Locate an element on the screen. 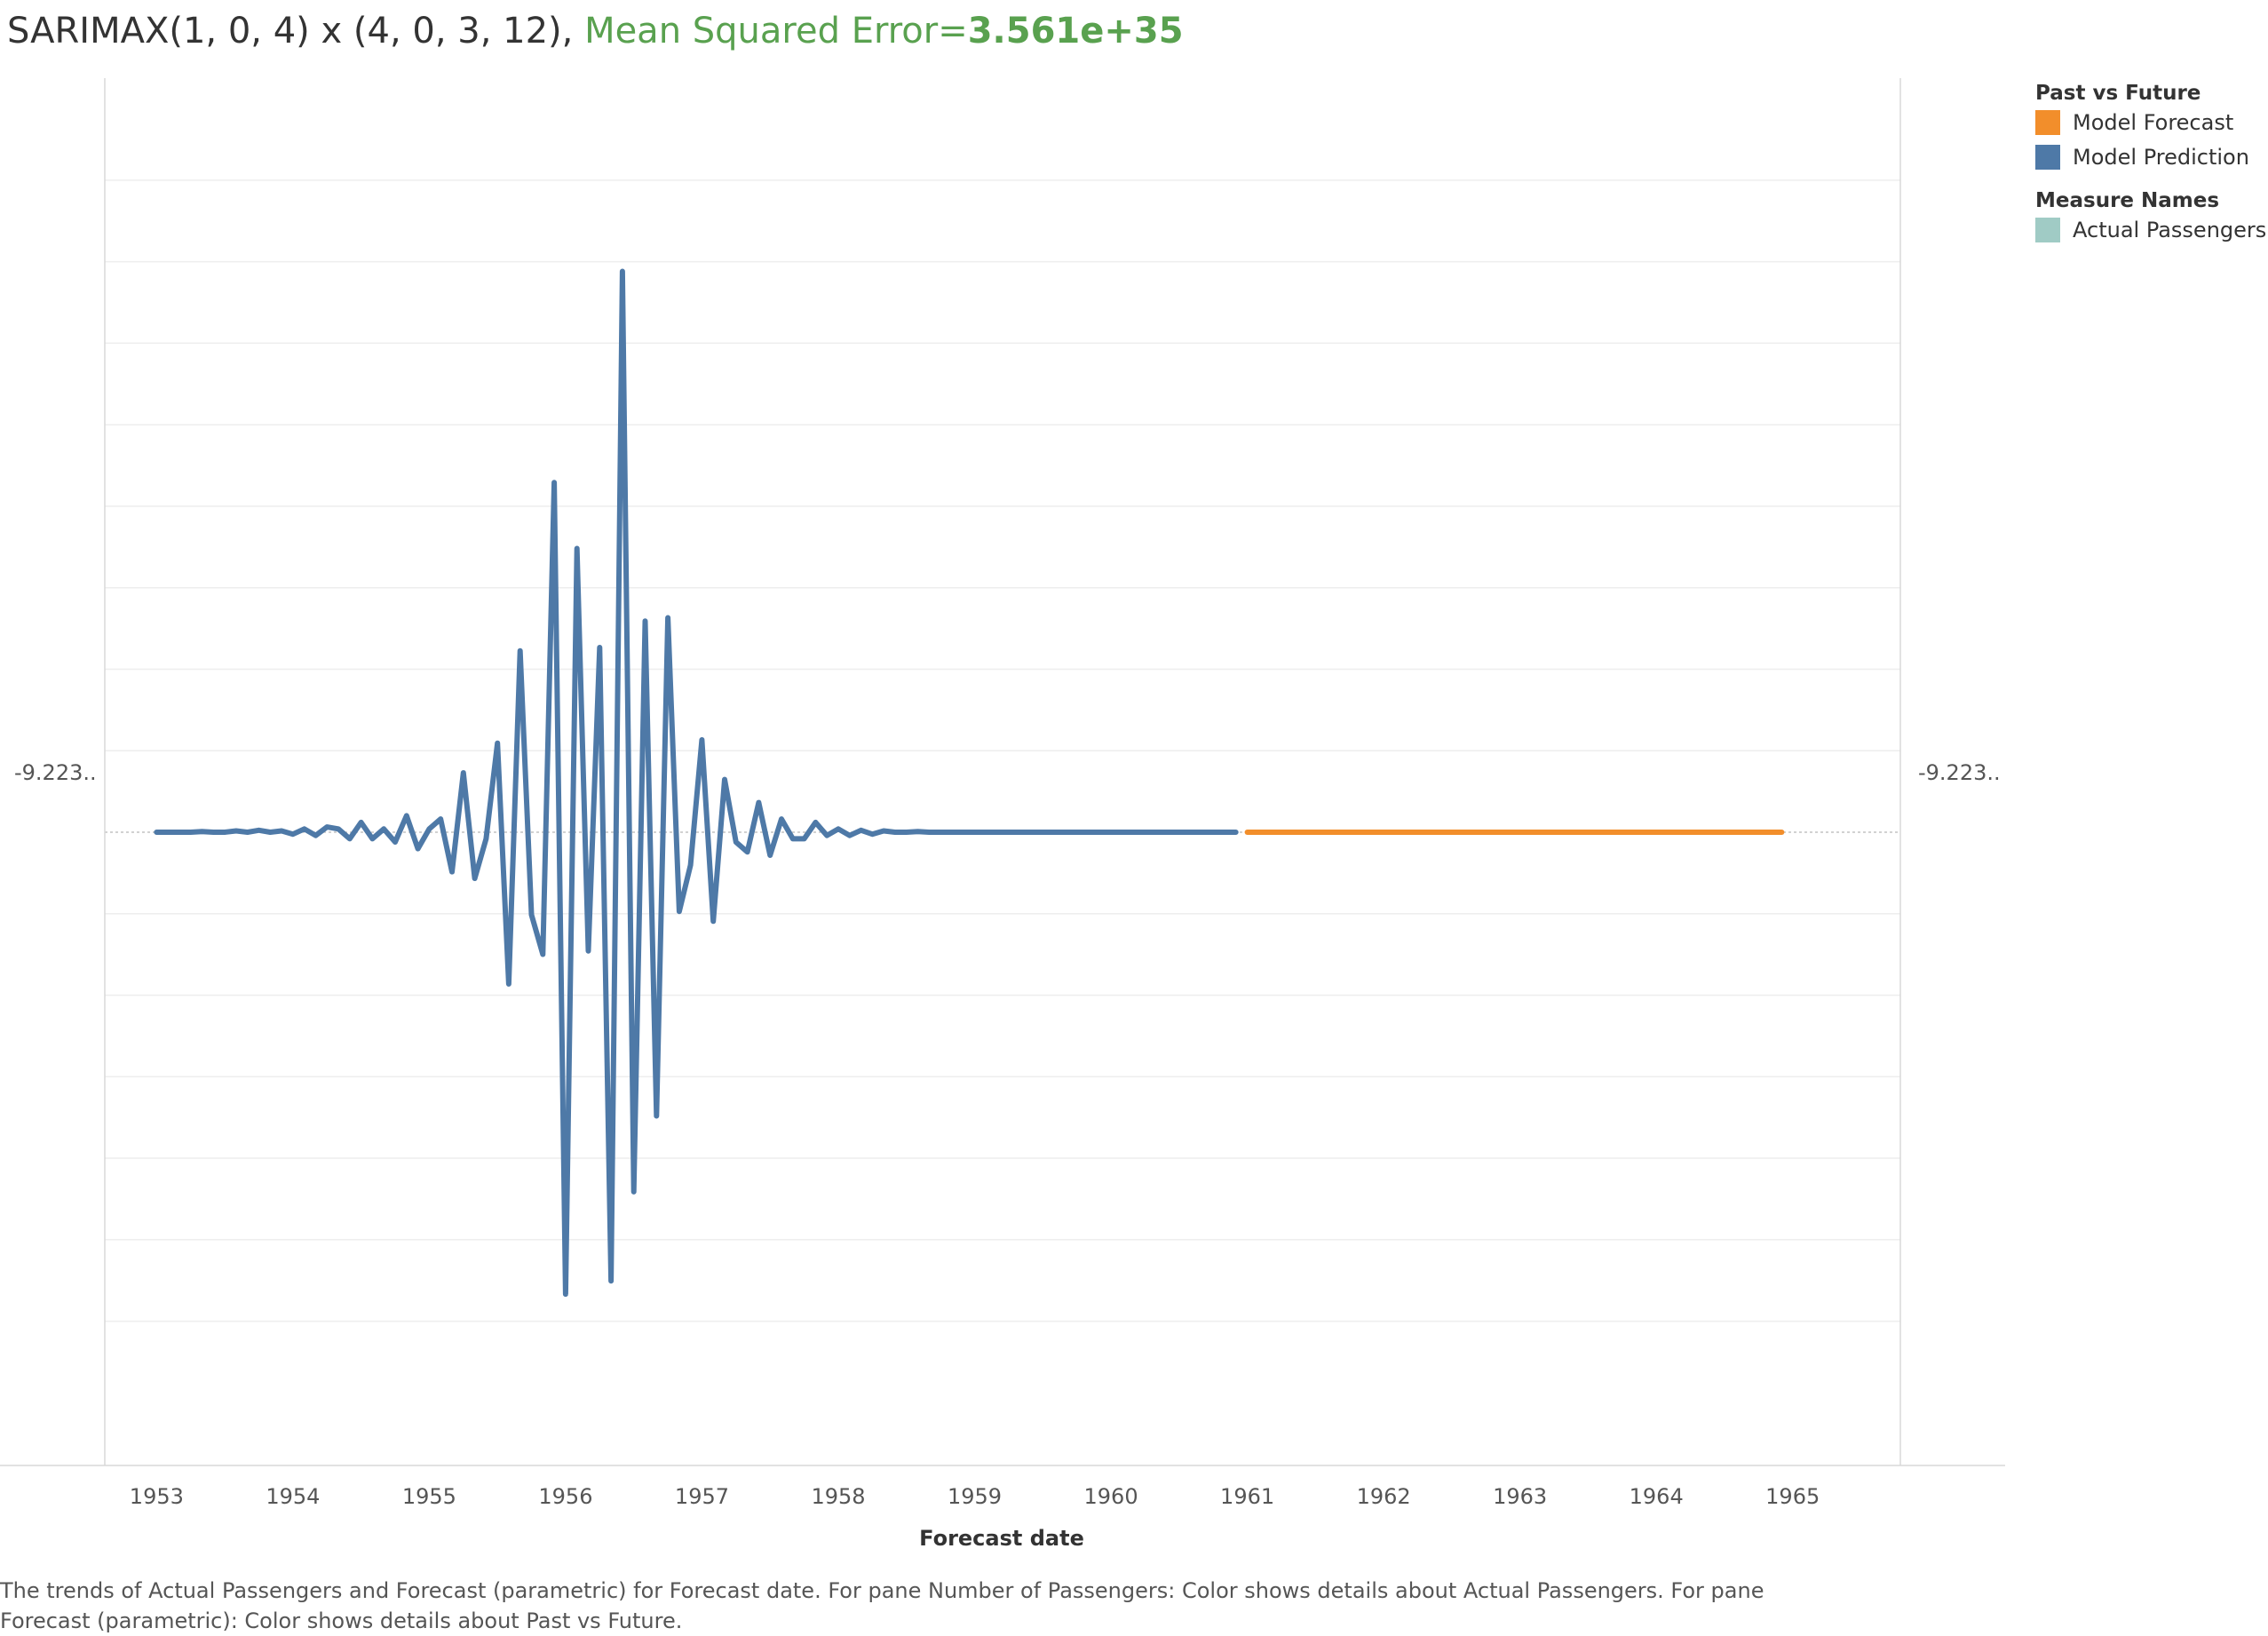 Image resolution: width=2268 pixels, height=1636 pixels. title-mse-value: 3.561e+35 is located at coordinates (1075, 31).